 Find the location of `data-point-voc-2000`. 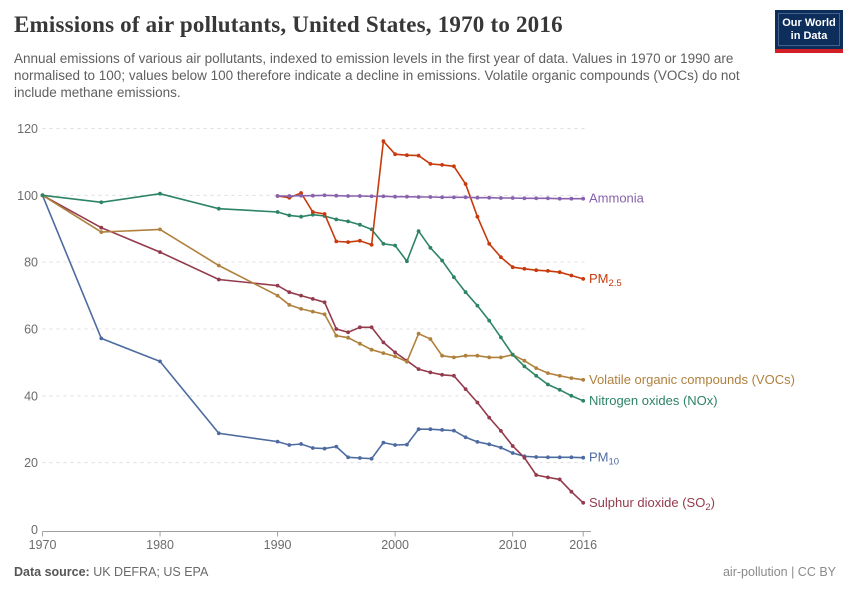

data-point-voc-2000 is located at coordinates (395, 356).